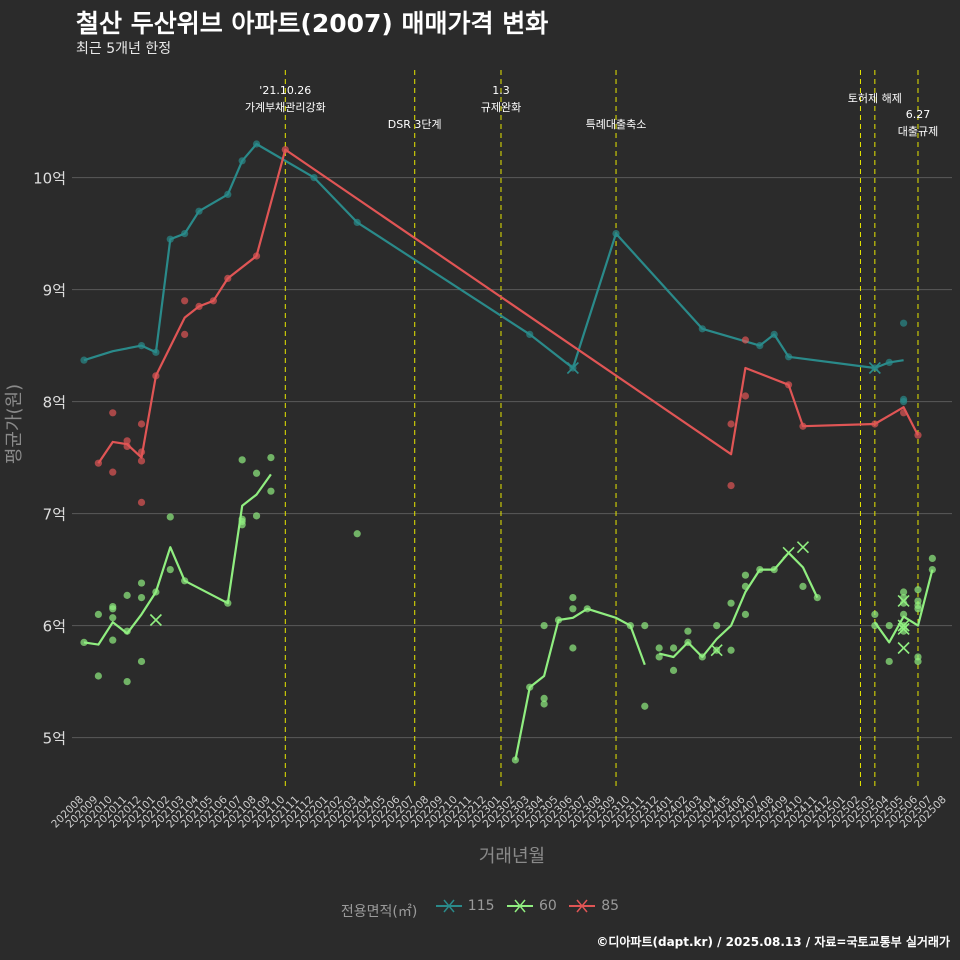 This screenshot has width=960, height=960. I want to click on legend-item-60: 60, so click(531, 906).